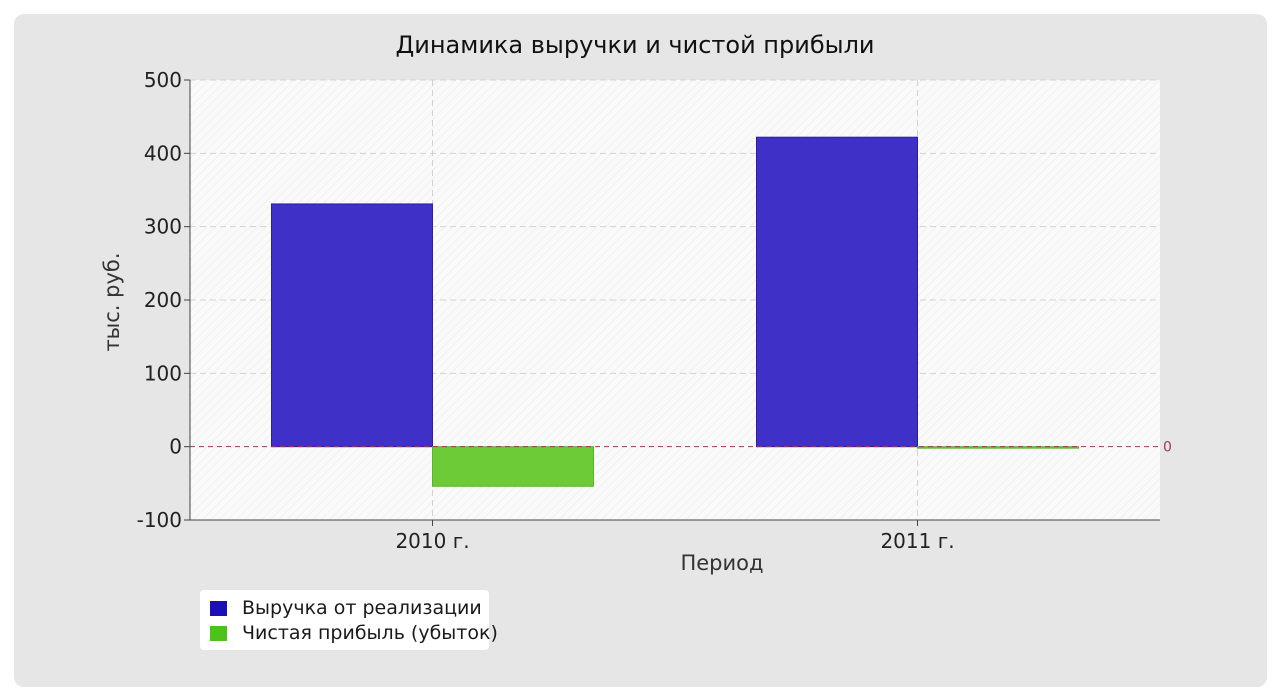  Describe the element at coordinates (163, 80) in the screenshot. I see `y-tick-label: 500` at that location.